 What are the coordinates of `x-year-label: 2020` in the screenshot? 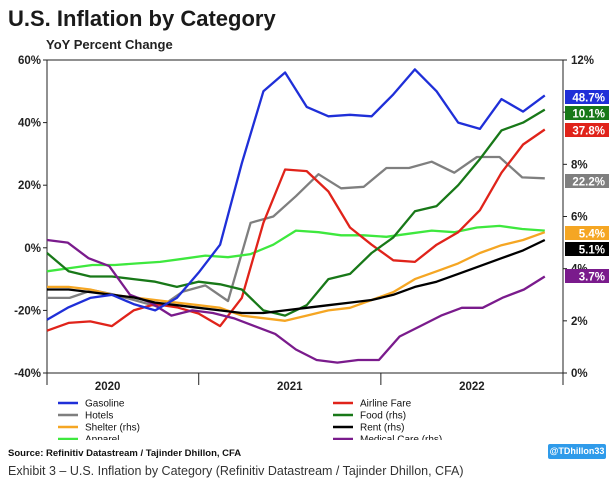 It's located at (108, 387).